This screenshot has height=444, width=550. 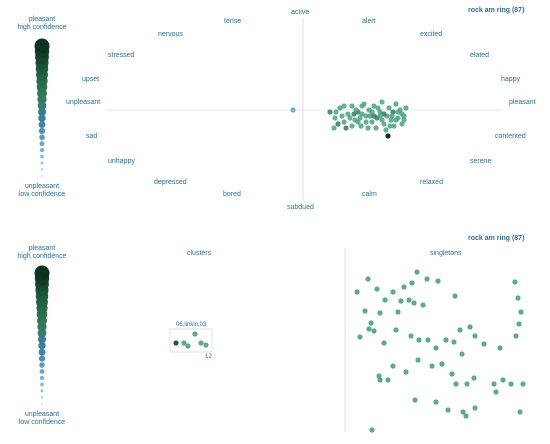 What do you see at coordinates (42, 253) in the screenshot?
I see `bottom-legend-top-label: pleasant high confidence` at bounding box center [42, 253].